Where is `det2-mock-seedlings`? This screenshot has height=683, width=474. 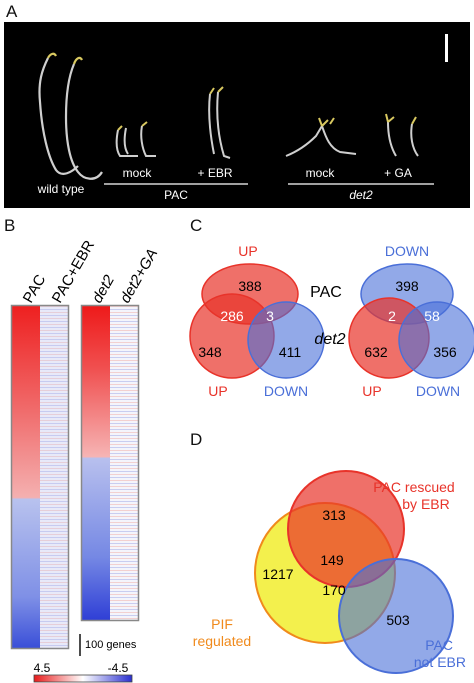 det2-mock-seedlings is located at coordinates (321, 137).